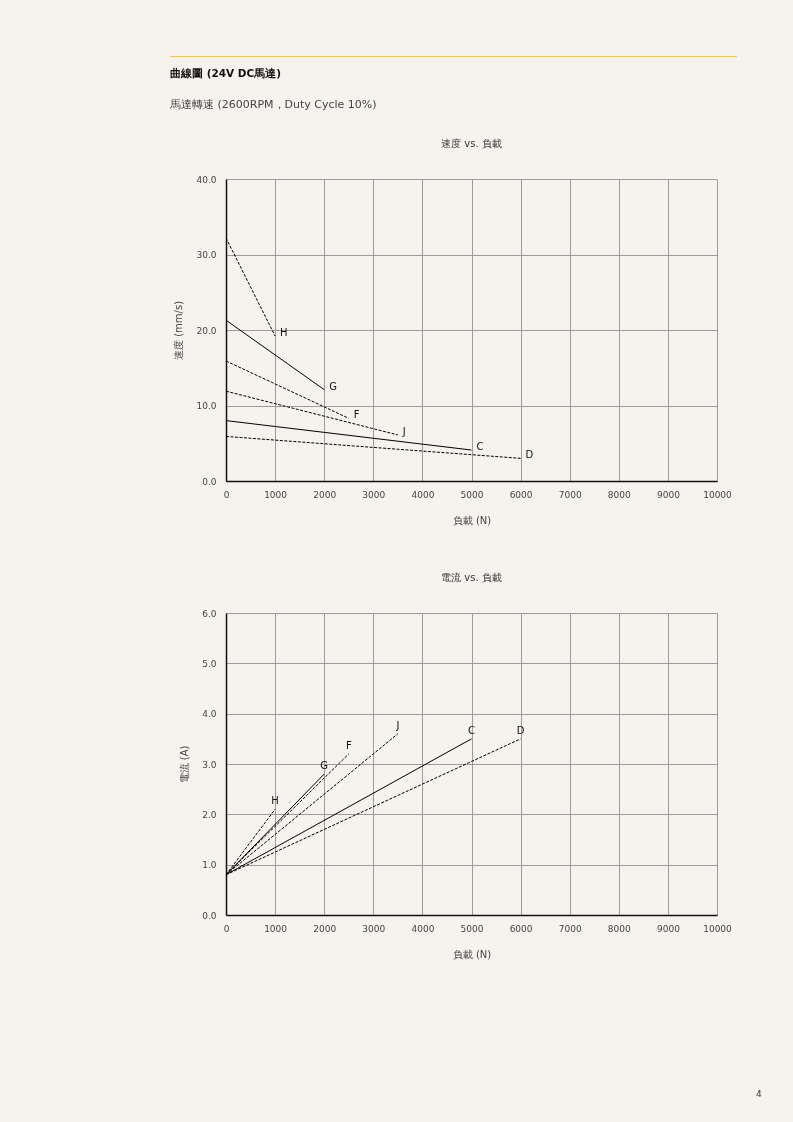  Describe the element at coordinates (209, 814) in the screenshot. I see `y-tick-label: 2.0` at that location.